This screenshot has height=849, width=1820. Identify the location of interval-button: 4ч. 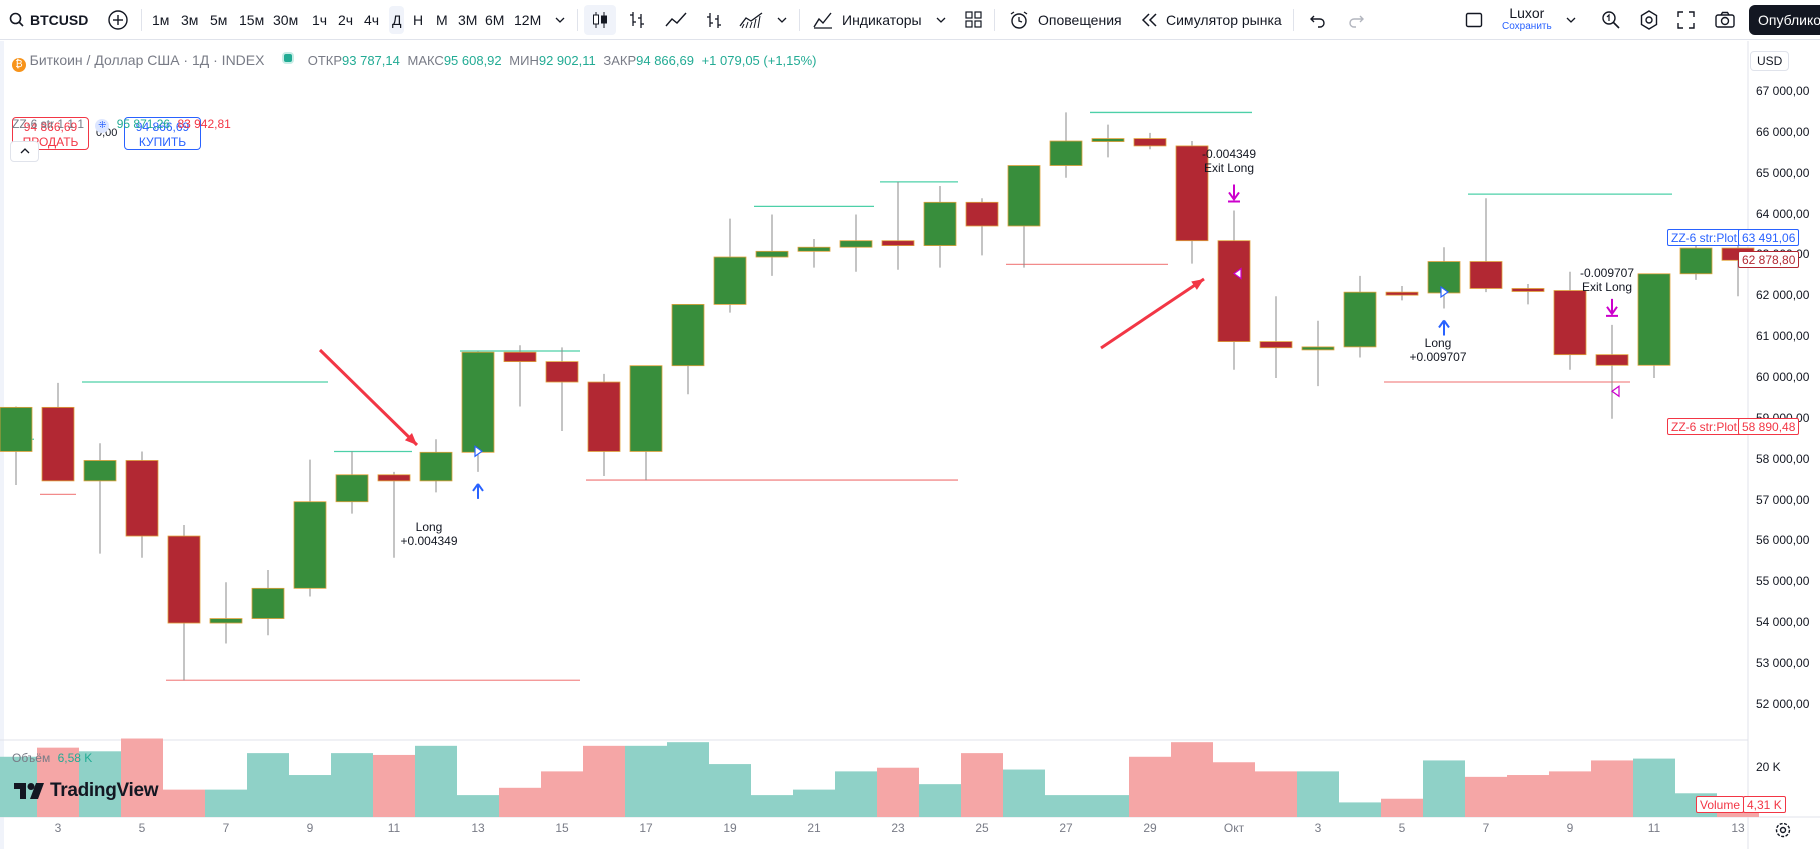
(372, 20).